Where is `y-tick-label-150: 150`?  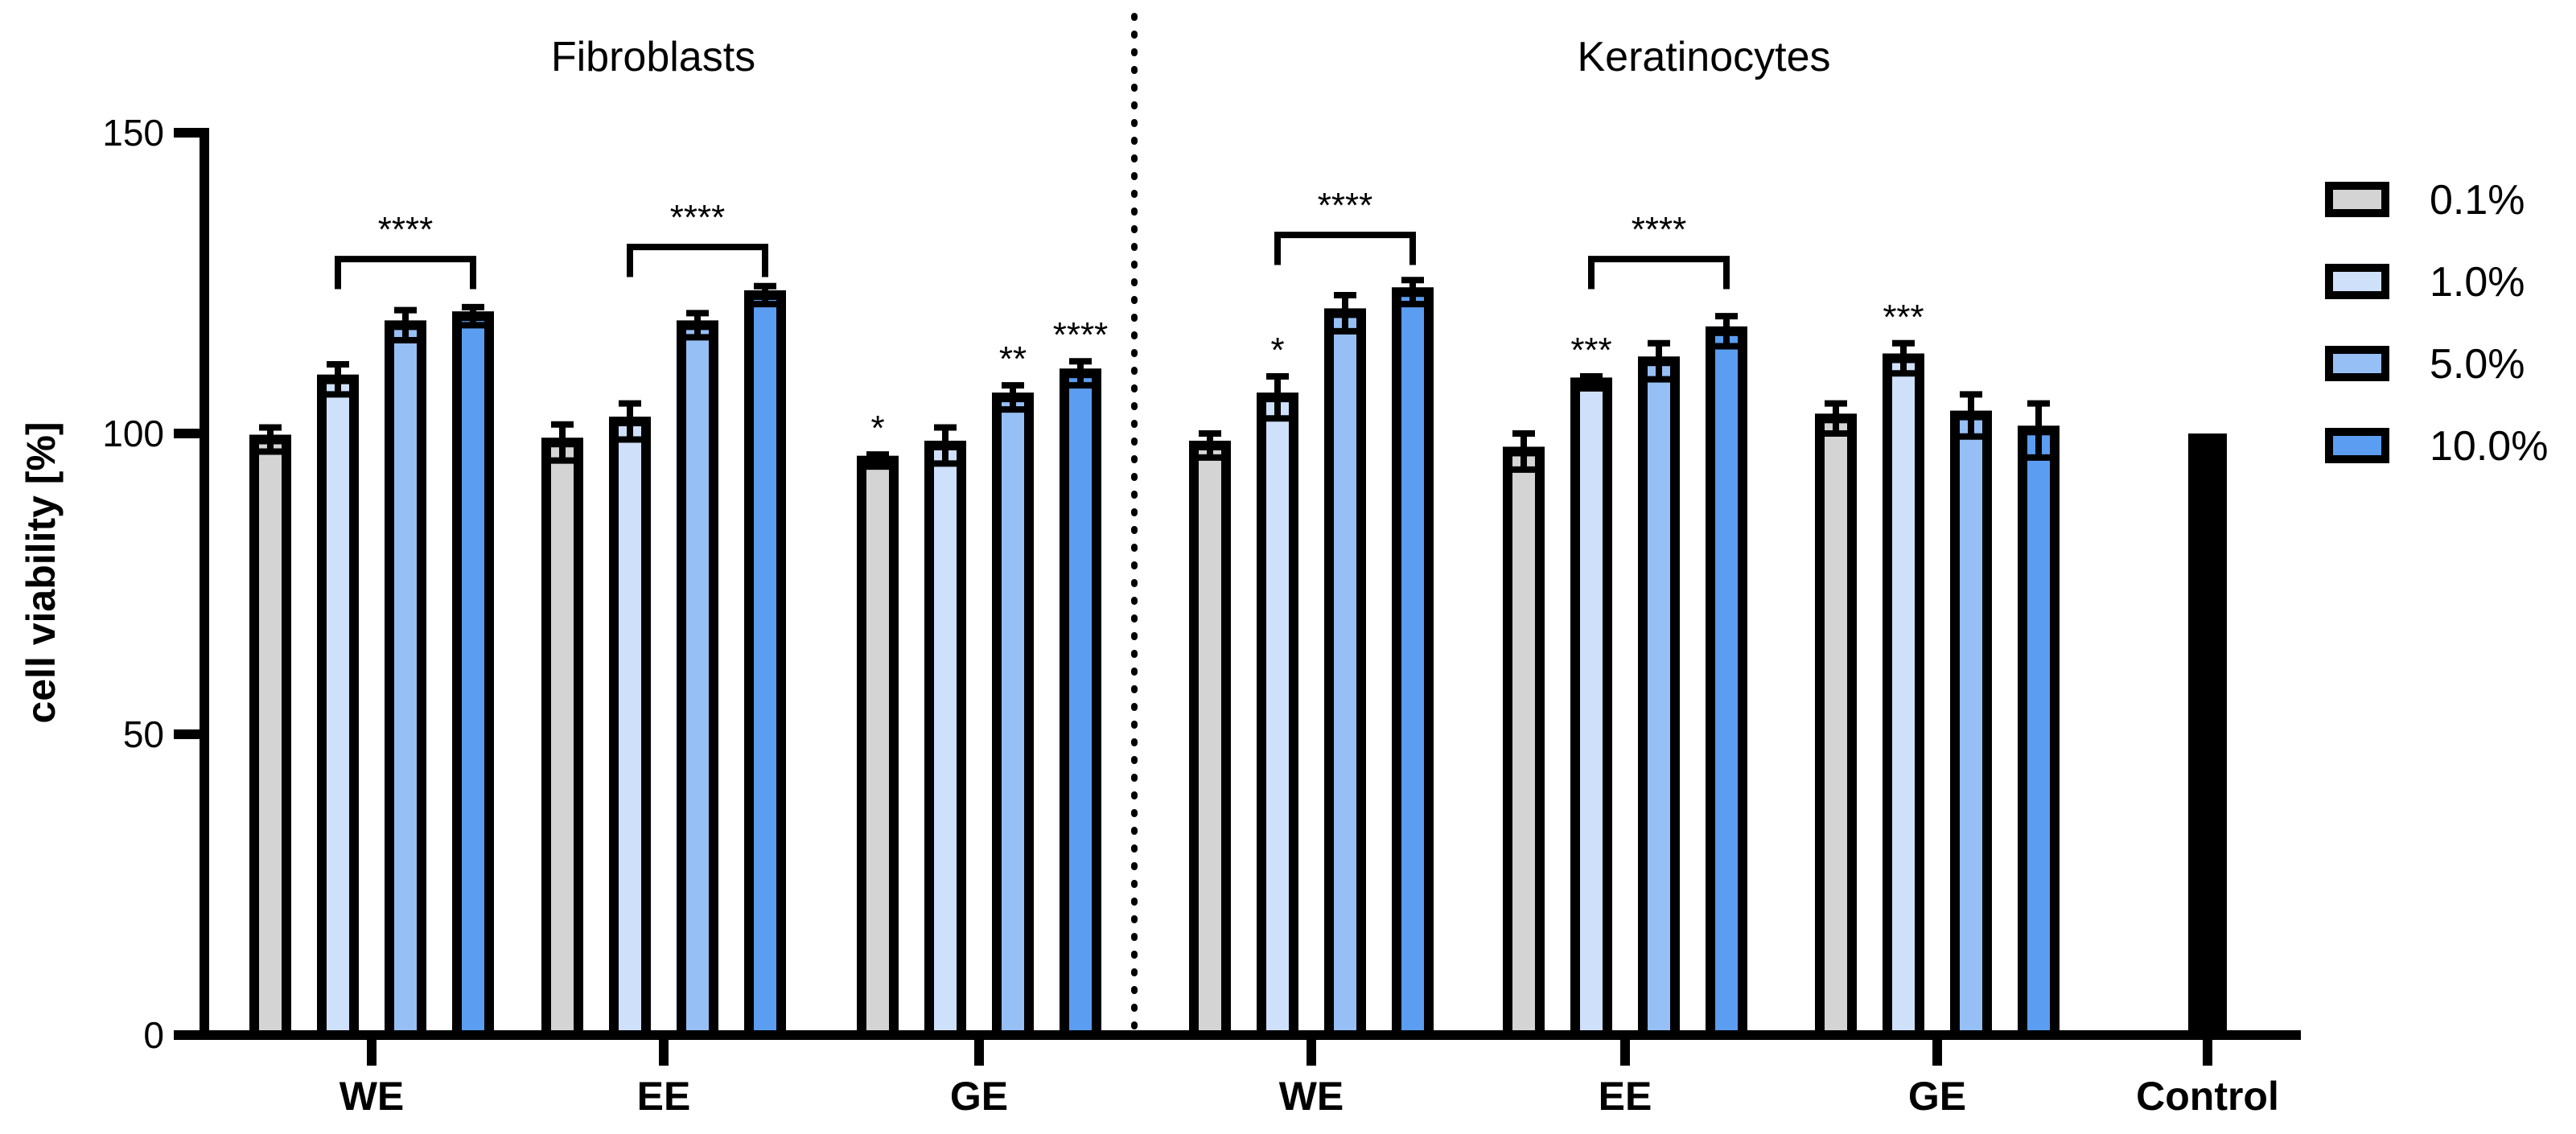 y-tick-label-150: 150 is located at coordinates (133, 133).